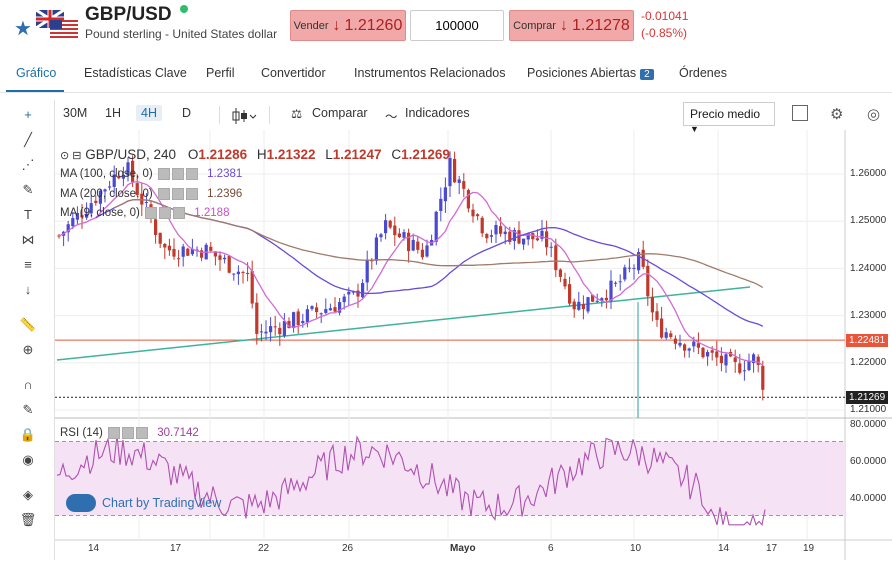 This screenshot has width=892, height=561. I want to click on sell-button: Vender ↓ 1.21260, so click(348, 25).